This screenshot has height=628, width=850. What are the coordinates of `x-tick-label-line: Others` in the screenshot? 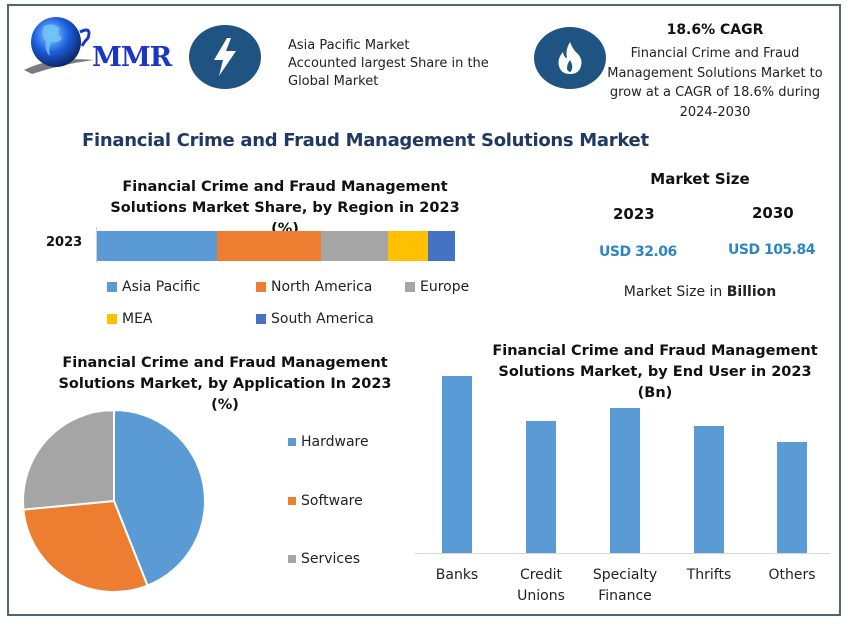 It's located at (792, 575).